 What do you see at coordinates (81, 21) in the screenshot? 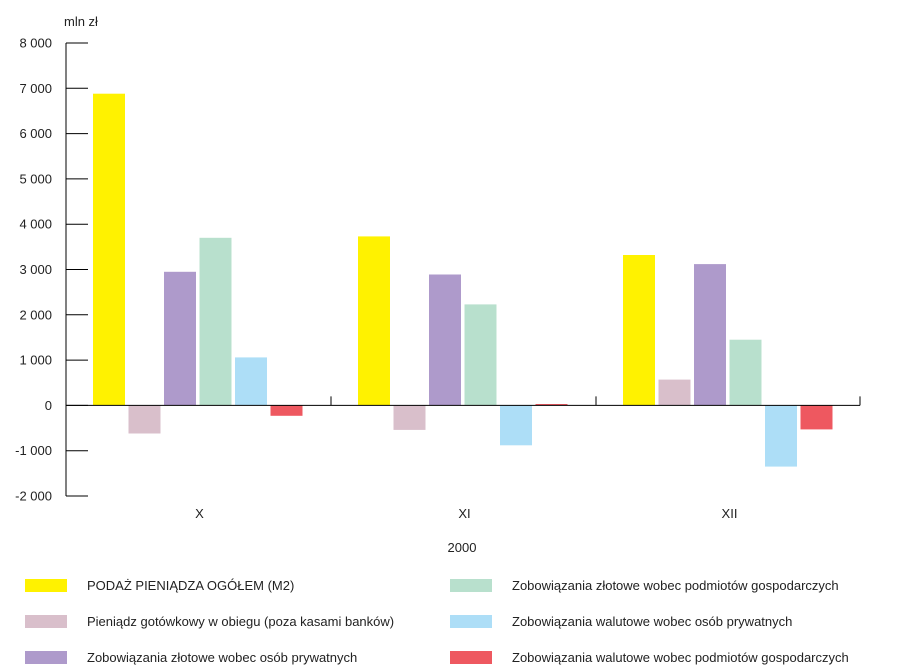
I see `y-unit-label: mln zł` at bounding box center [81, 21].